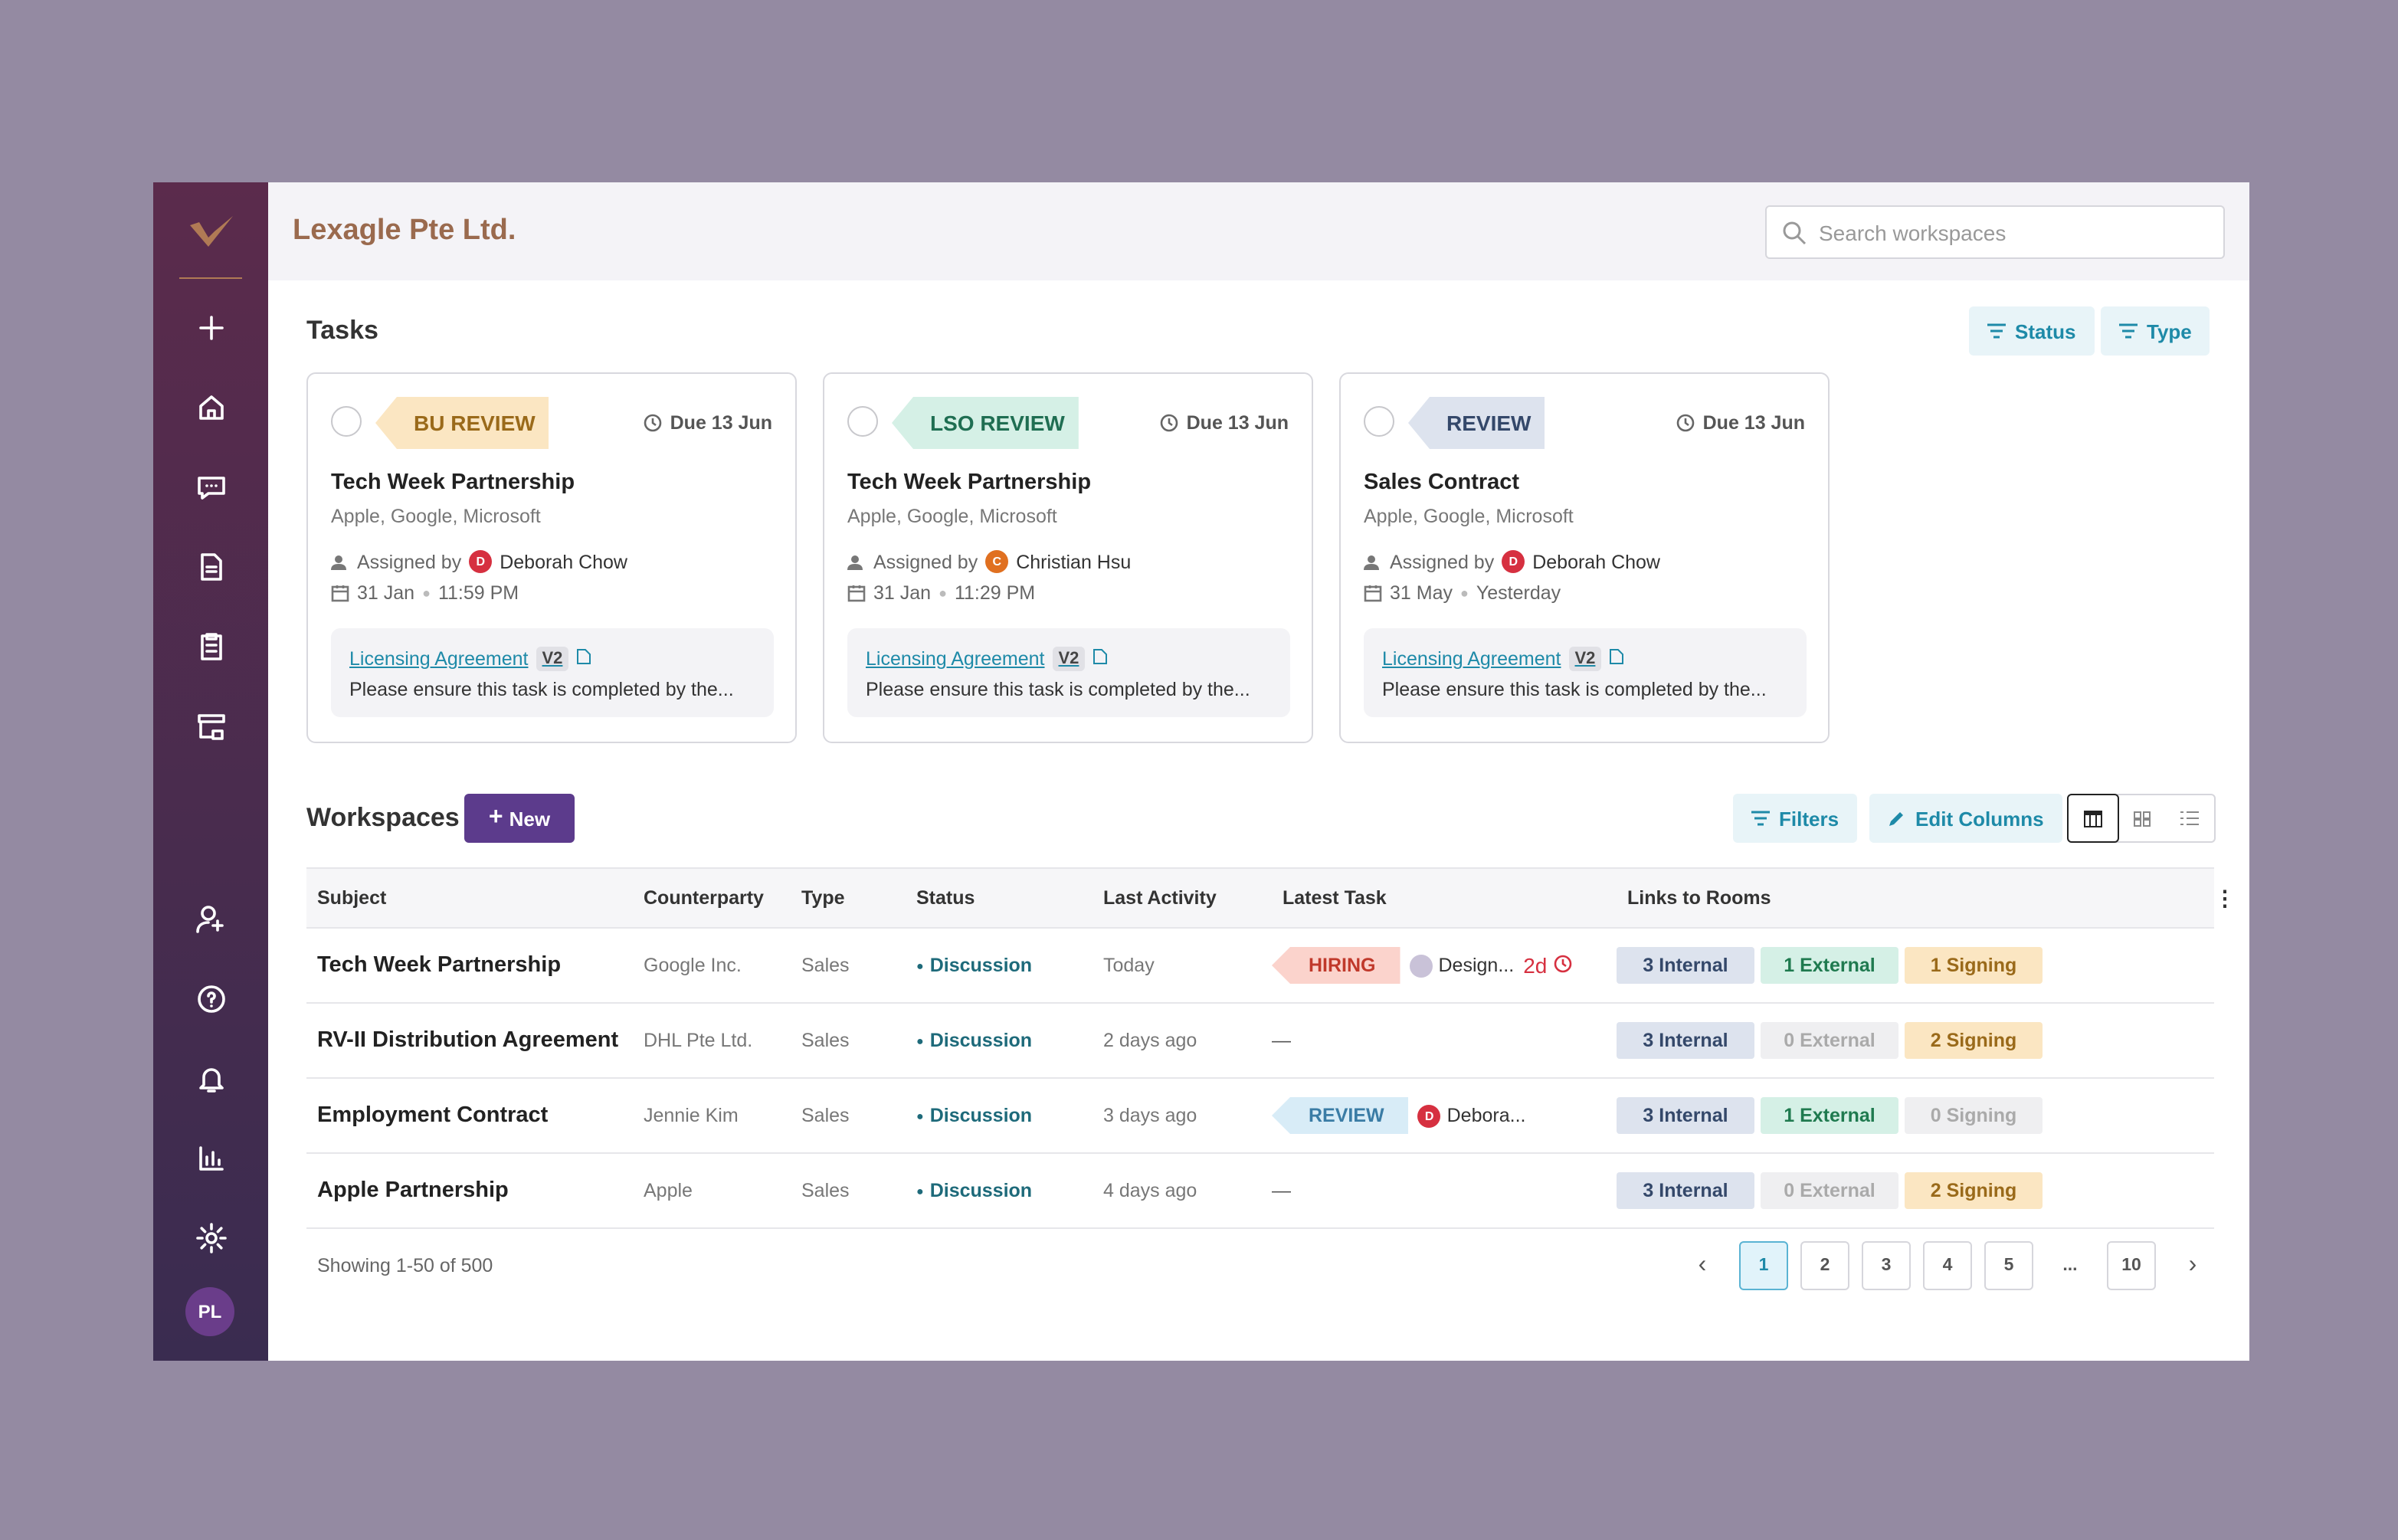  What do you see at coordinates (212, 487) in the screenshot?
I see `chat-icon` at bounding box center [212, 487].